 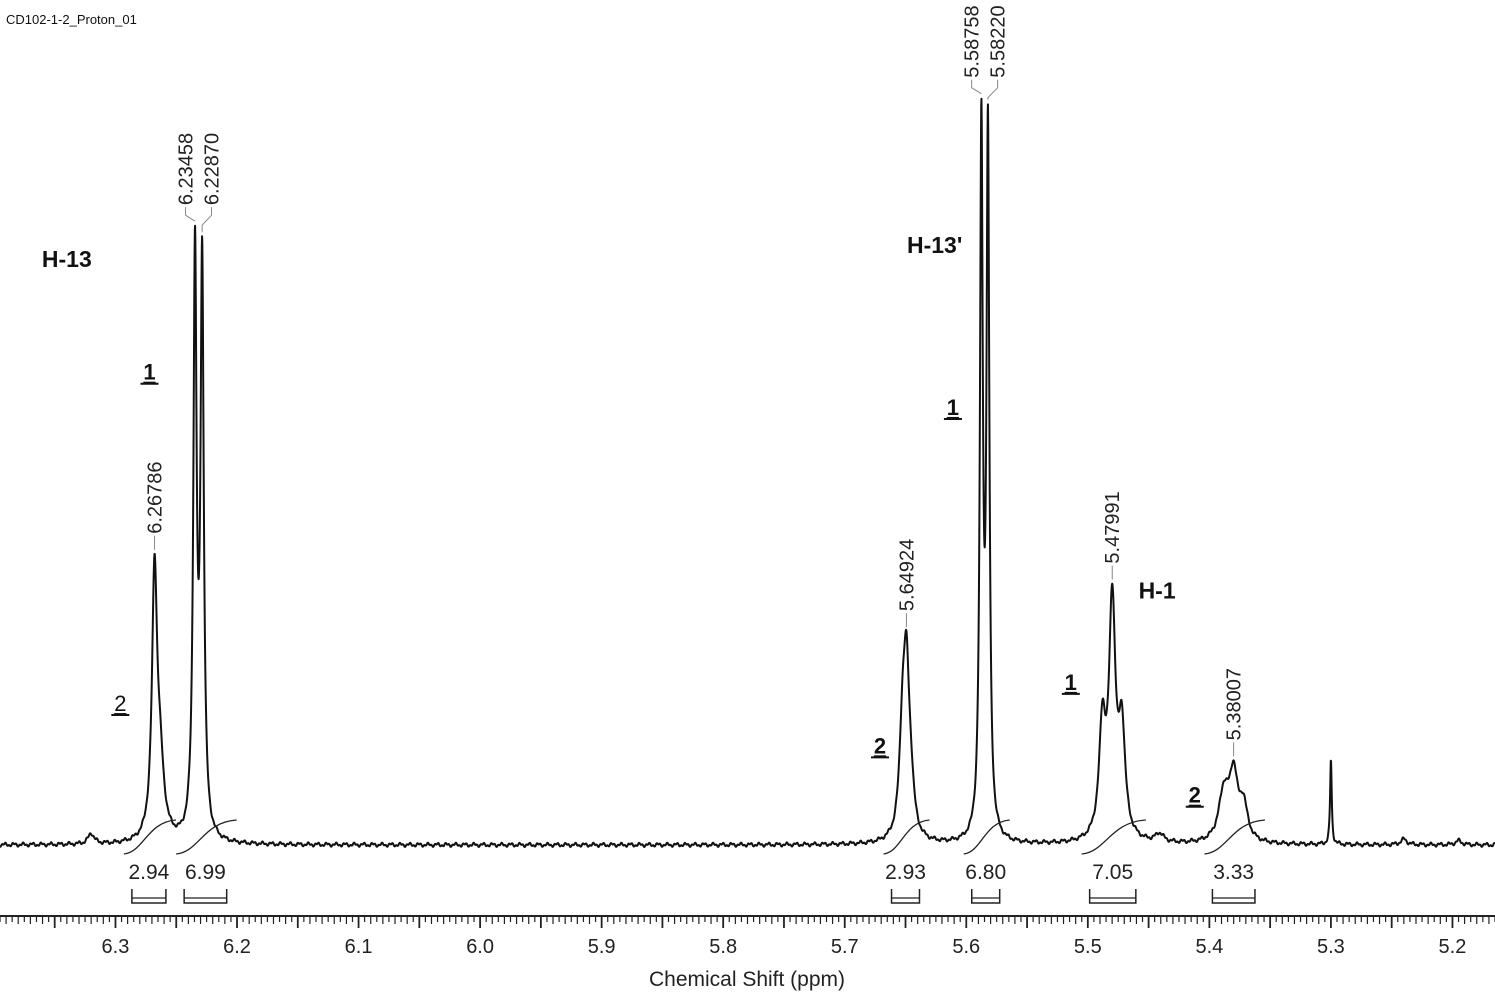 I want to click on integral-layer: 2.94 6.99 2.93 6.80 7.05 3.33, so click(x=692, y=882).